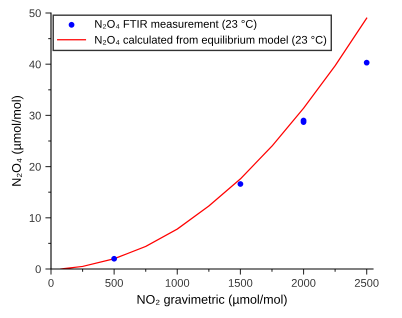  Describe the element at coordinates (240, 283) in the screenshot. I see `x-tick-label: 1500` at that location.